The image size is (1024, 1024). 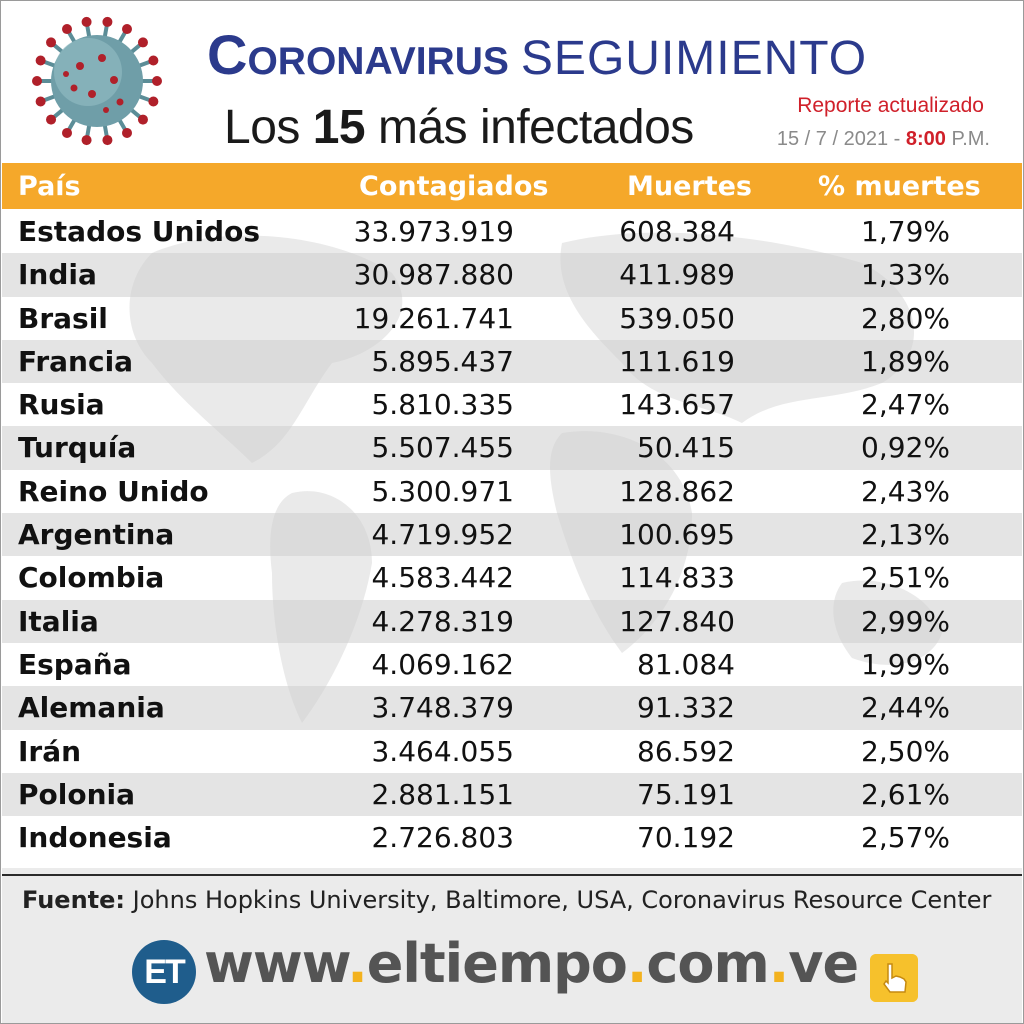 I want to click on table-row: Argentina 4.719.952 100.695 2,13%, so click(x=512, y=535).